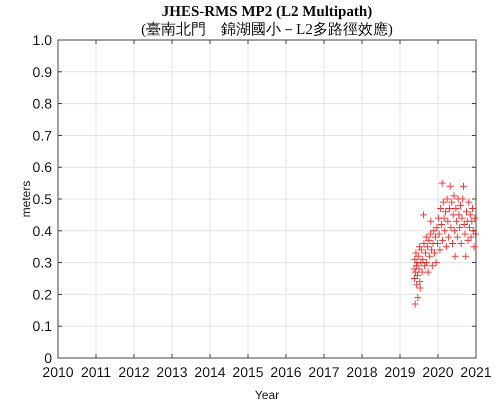 The height and width of the screenshot is (405, 497). I want to click on x-tick-label: 2015, so click(248, 372).